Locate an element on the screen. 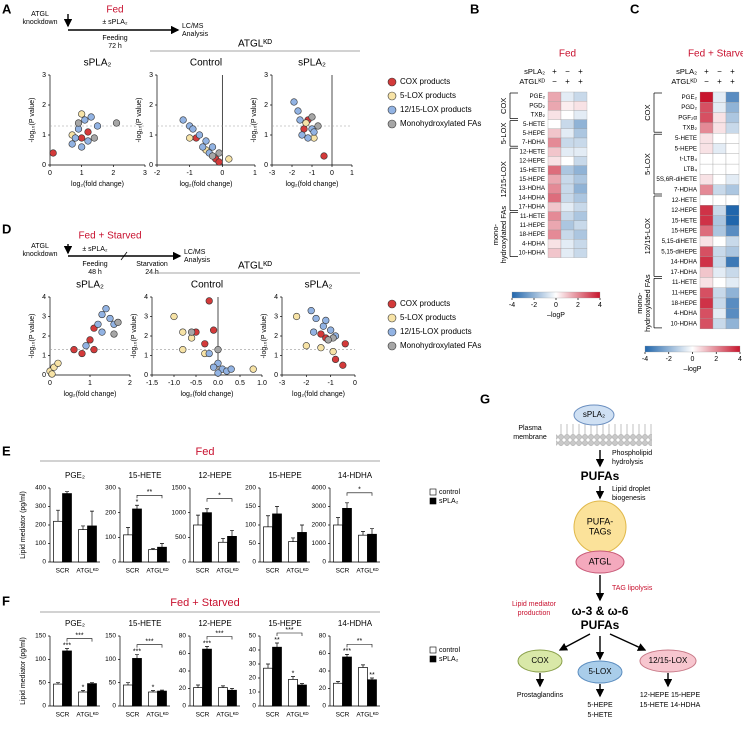 The height and width of the screenshot is (731, 743). x-tick-label: -2 is located at coordinates (157, 173).